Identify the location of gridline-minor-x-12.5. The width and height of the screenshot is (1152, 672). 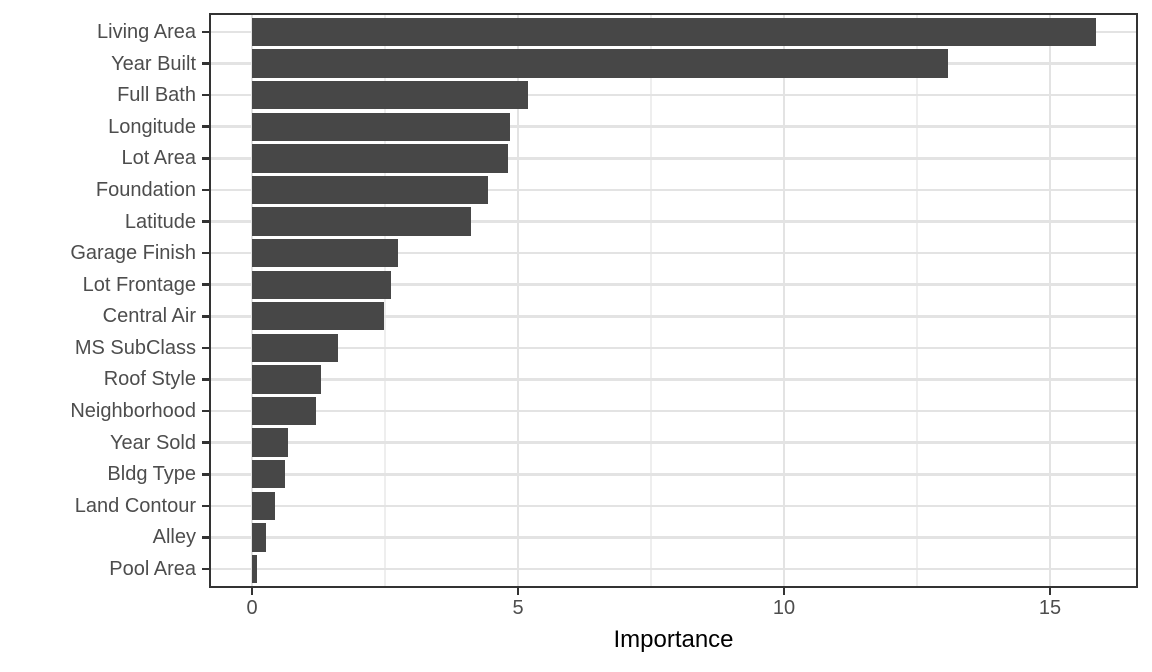
(917, 300).